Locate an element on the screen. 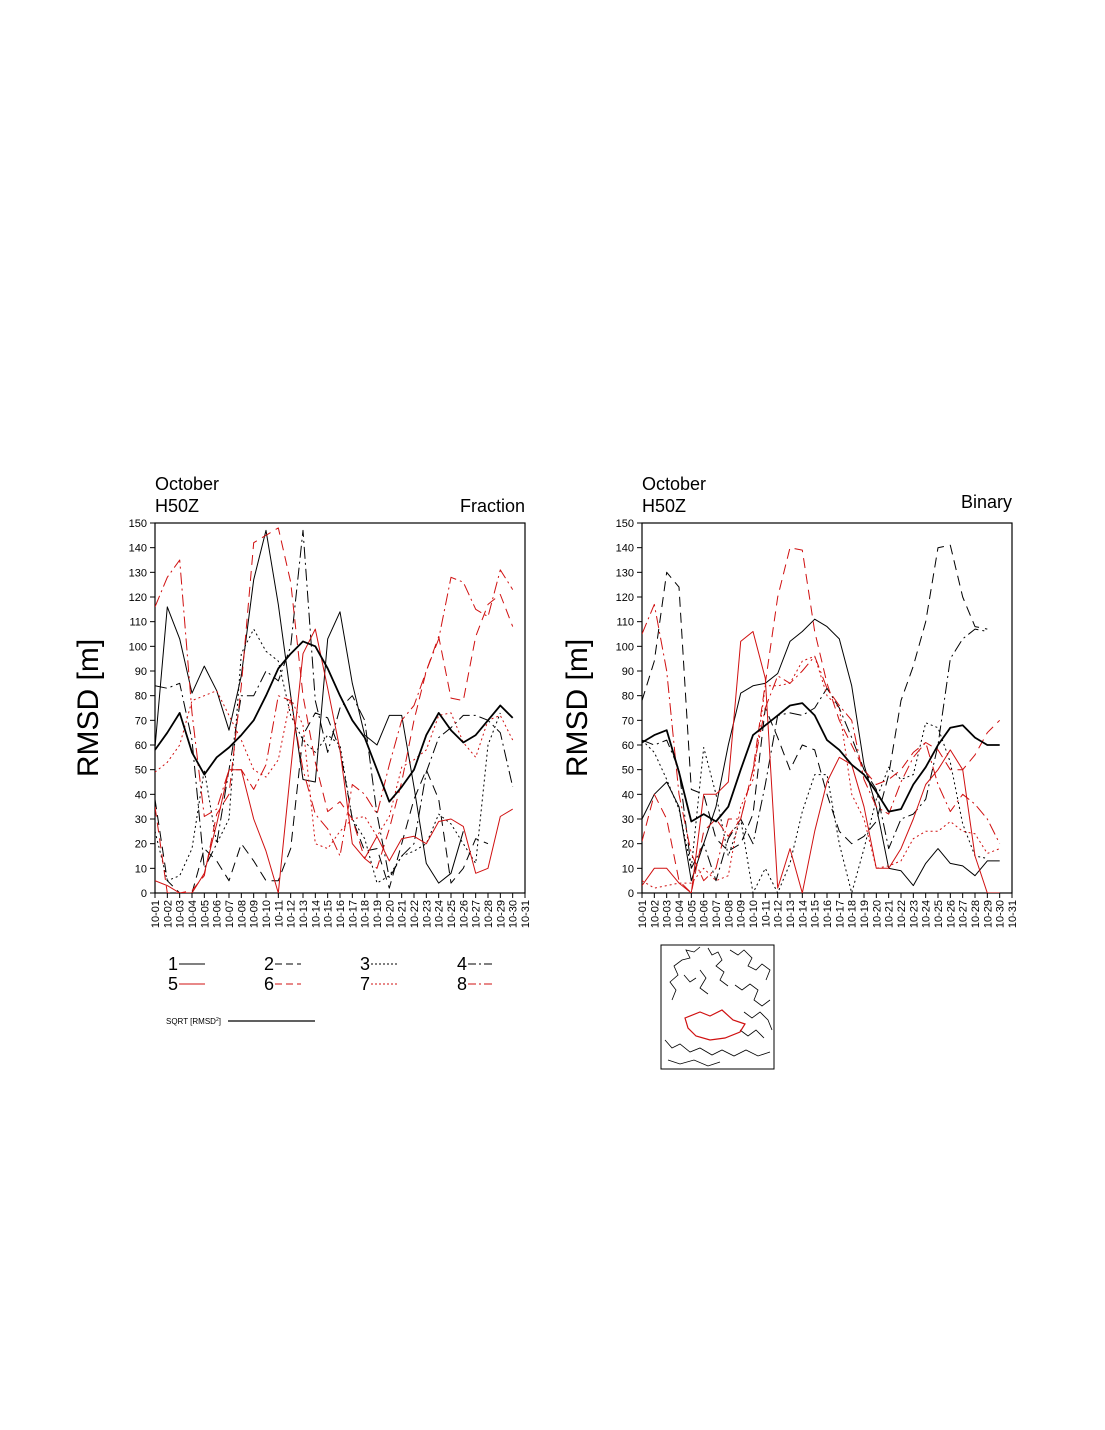  y-tick-label: 40 is located at coordinates (141, 795).